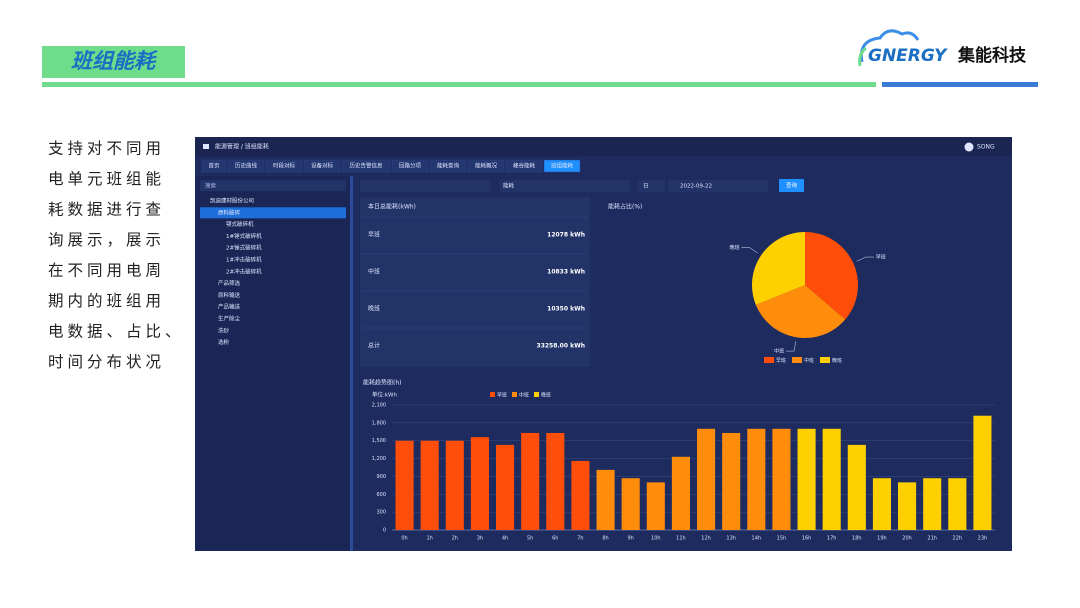 The height and width of the screenshot is (608, 1080). What do you see at coordinates (379, 423) in the screenshot?
I see `y-tick-label: 1,800` at bounding box center [379, 423].